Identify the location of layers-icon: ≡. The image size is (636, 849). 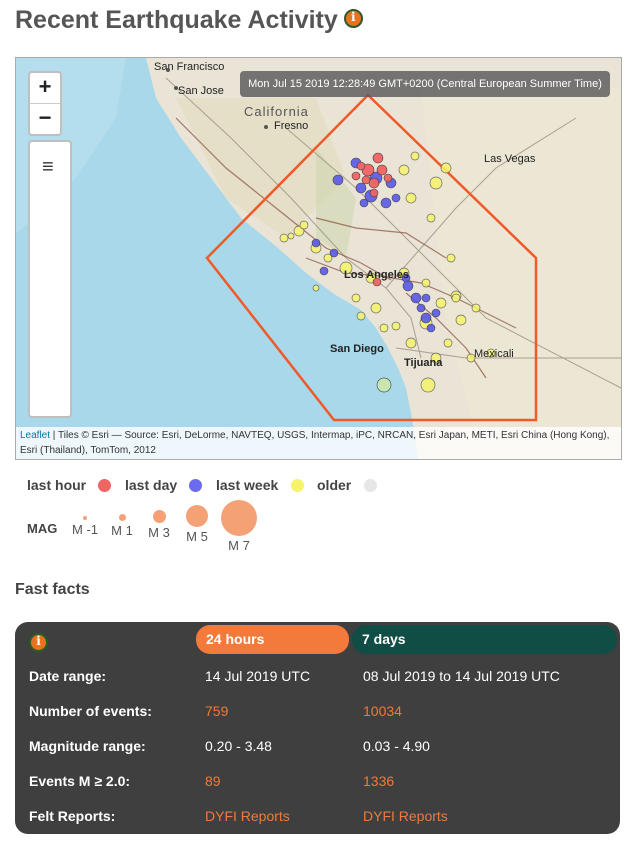
(48, 167).